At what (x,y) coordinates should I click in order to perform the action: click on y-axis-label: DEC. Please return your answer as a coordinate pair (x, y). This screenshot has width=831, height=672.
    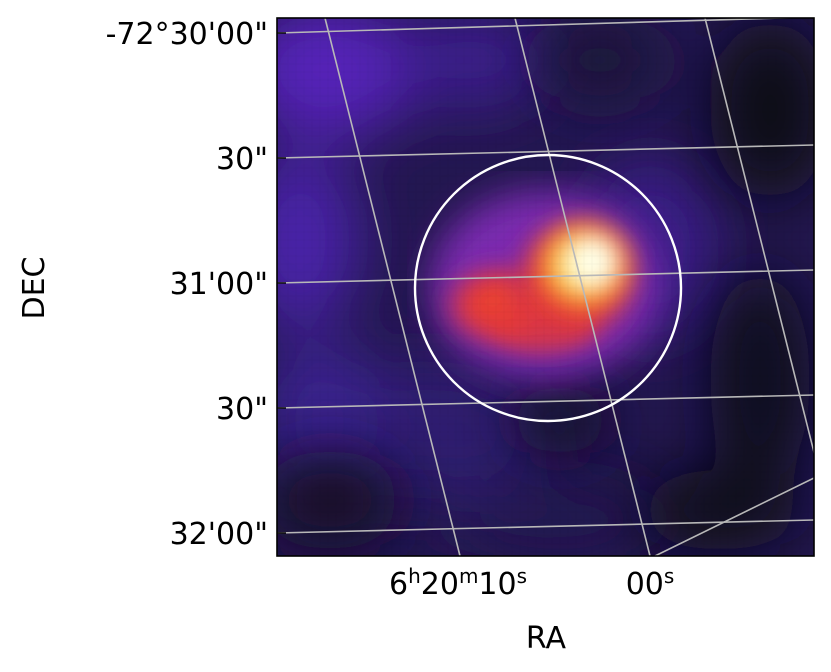
    Looking at the image, I should click on (34, 287).